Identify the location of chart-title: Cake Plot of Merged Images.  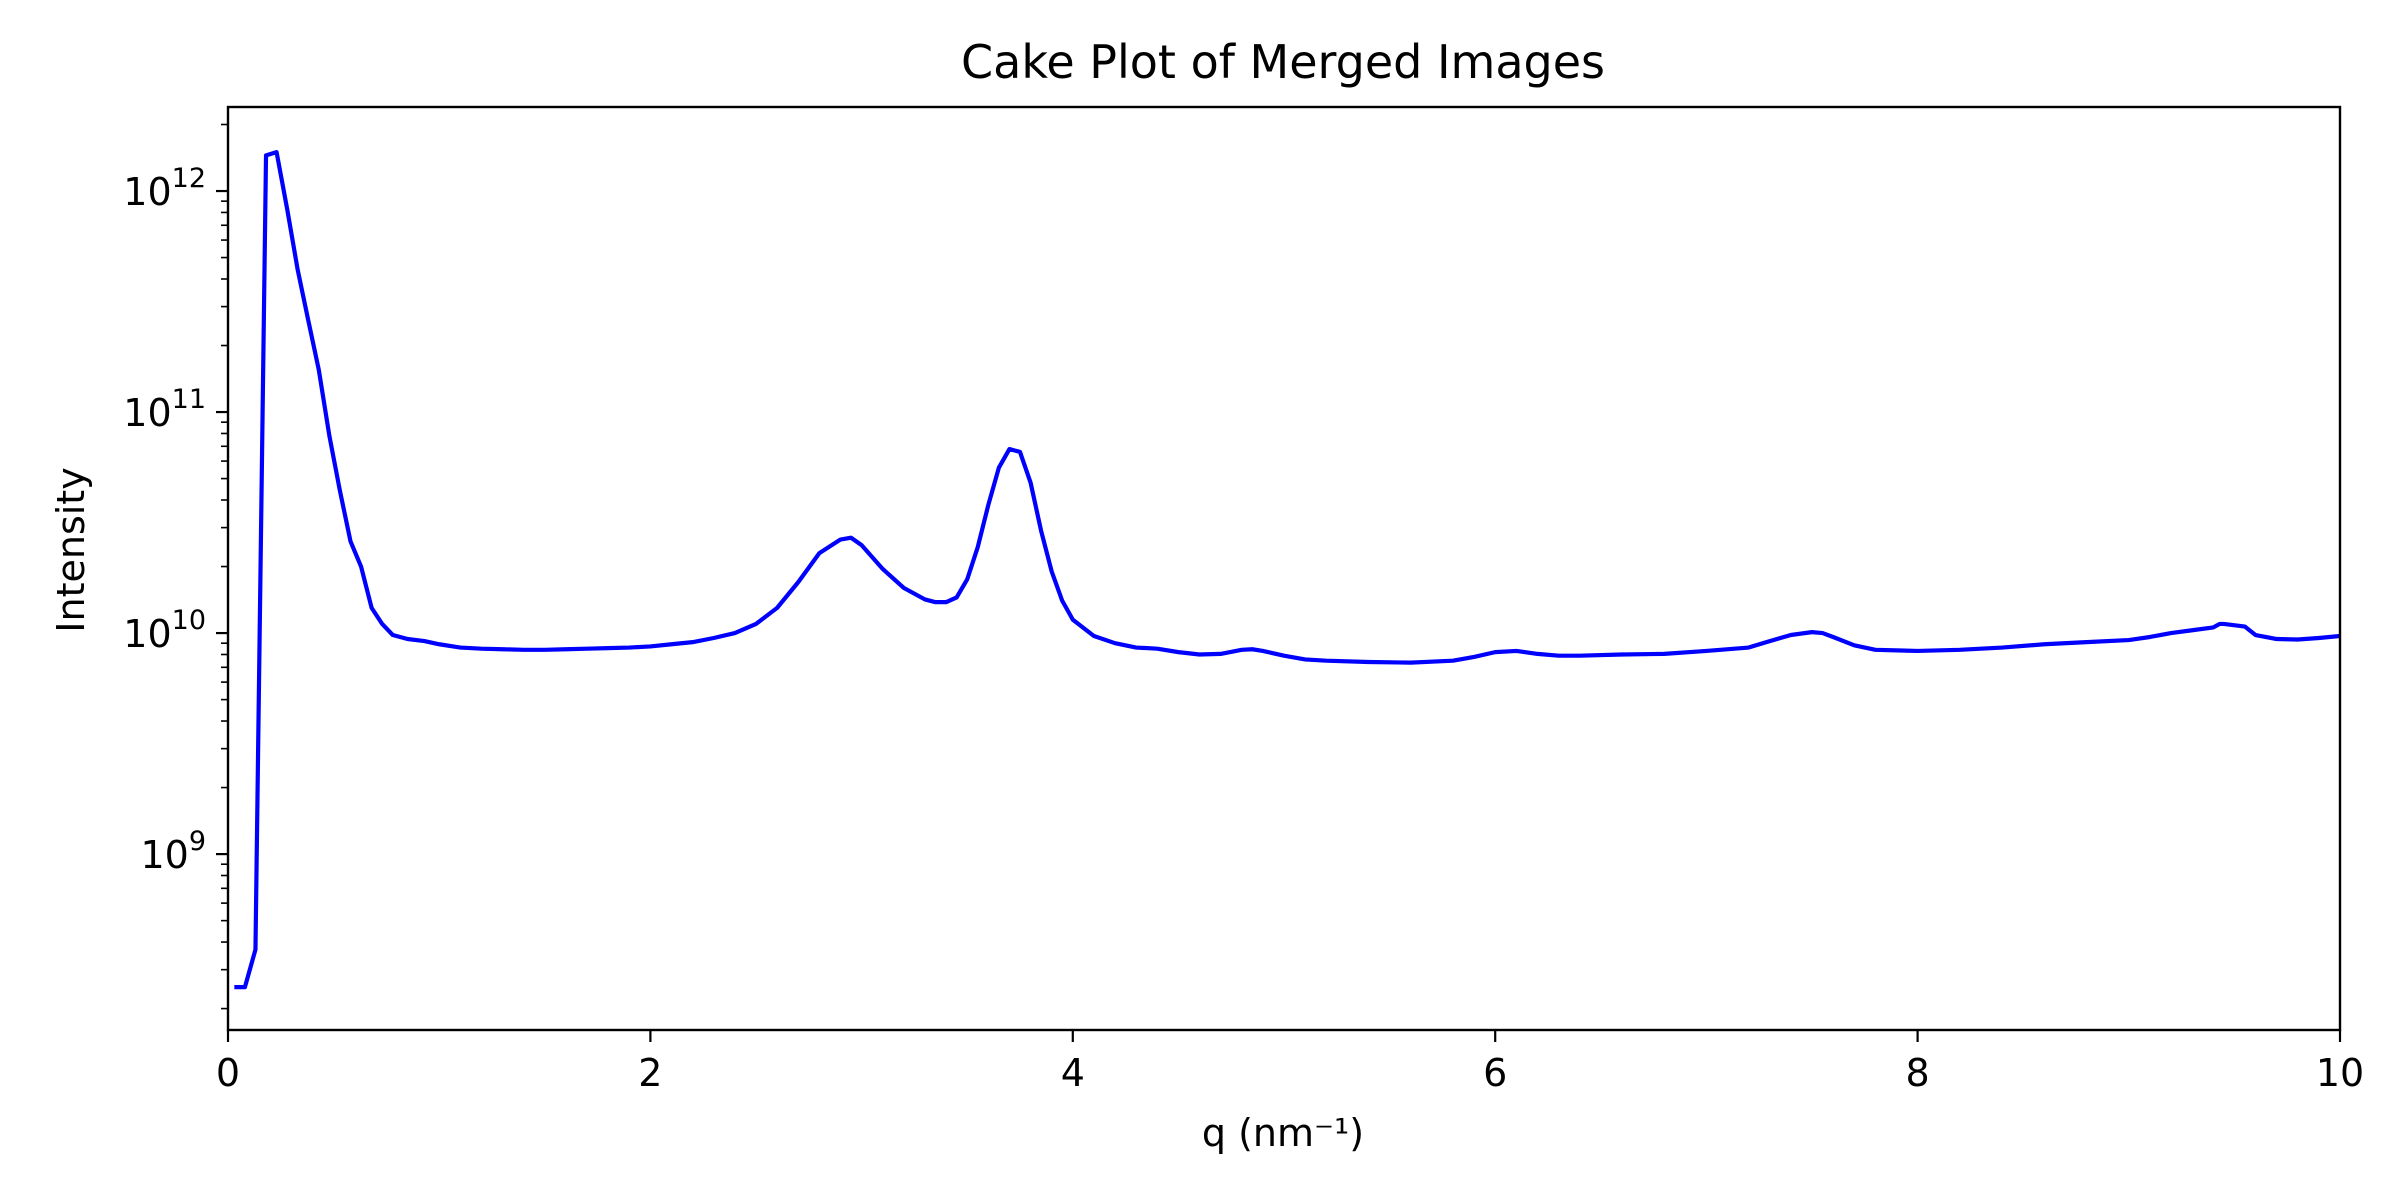
(1283, 62).